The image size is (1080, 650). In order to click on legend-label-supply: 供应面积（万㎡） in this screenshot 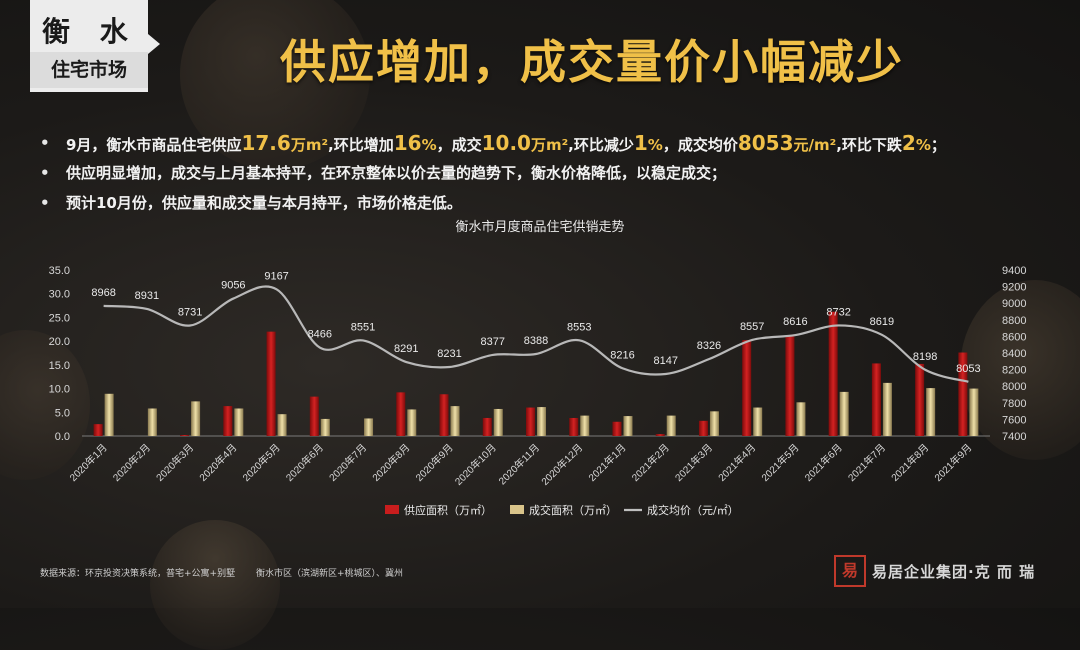, I will do `click(448, 510)`.